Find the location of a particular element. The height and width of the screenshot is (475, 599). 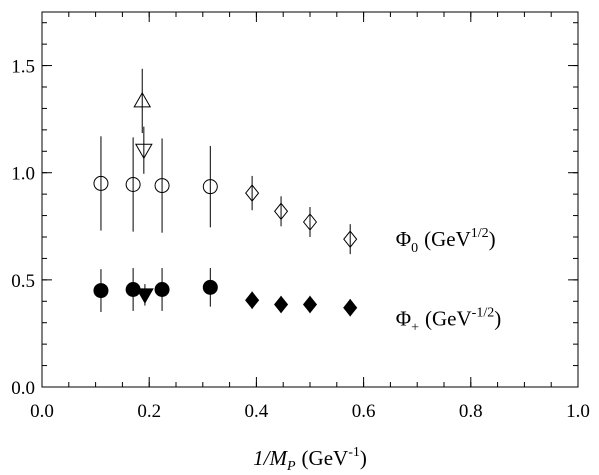

x-axis-label-sup: -1 is located at coordinates (354, 452).